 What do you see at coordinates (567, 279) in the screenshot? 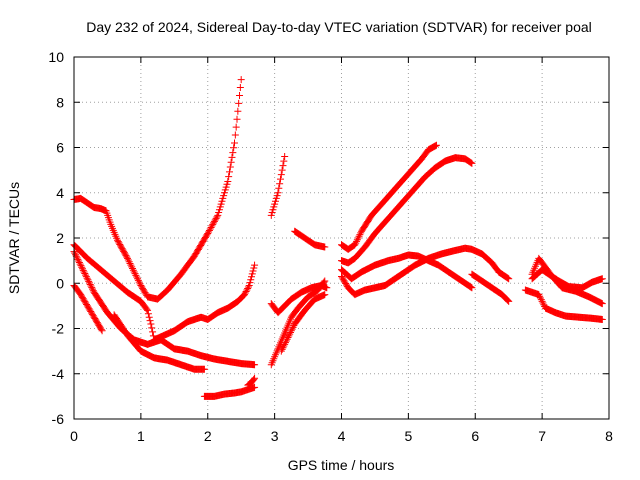
I see `series-s20` at bounding box center [567, 279].